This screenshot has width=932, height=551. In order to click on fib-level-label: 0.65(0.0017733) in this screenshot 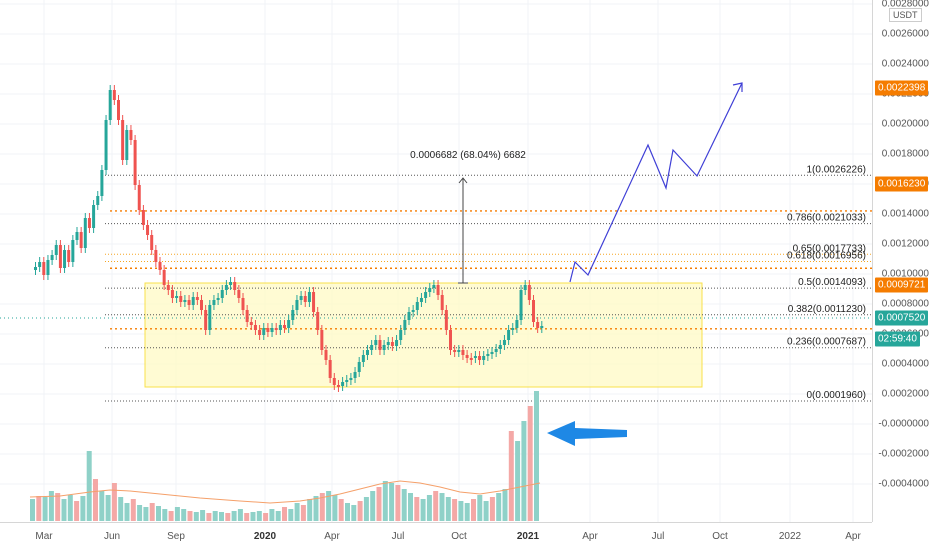, I will do `click(829, 248)`.